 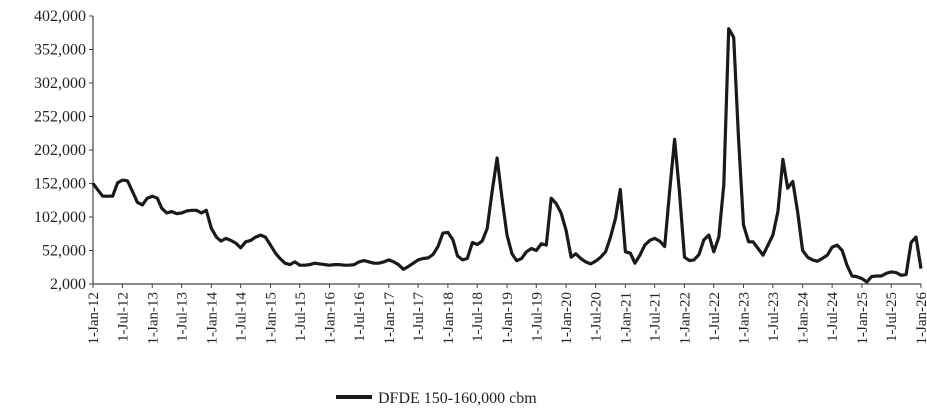 I want to click on y-tick-label: 302,000, so click(x=60, y=83).